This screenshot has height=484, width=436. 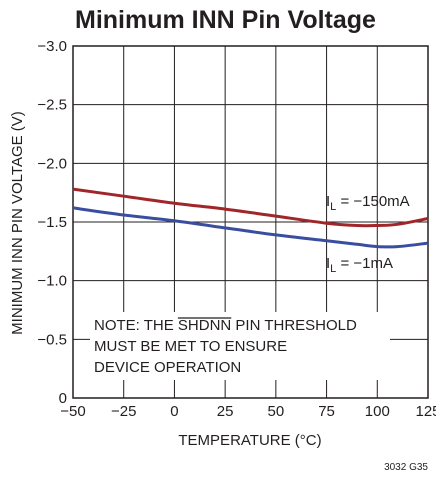 What do you see at coordinates (248, 411) in the screenshot?
I see `x-tick-labels: −50 −25 0 25 50 75 100 125` at bounding box center [248, 411].